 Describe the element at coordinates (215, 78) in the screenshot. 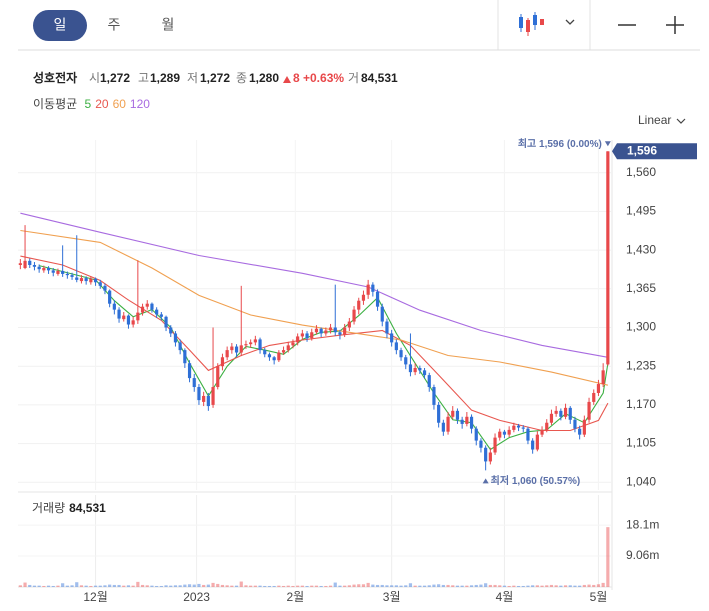

I see `quote-value: 1,272` at that location.